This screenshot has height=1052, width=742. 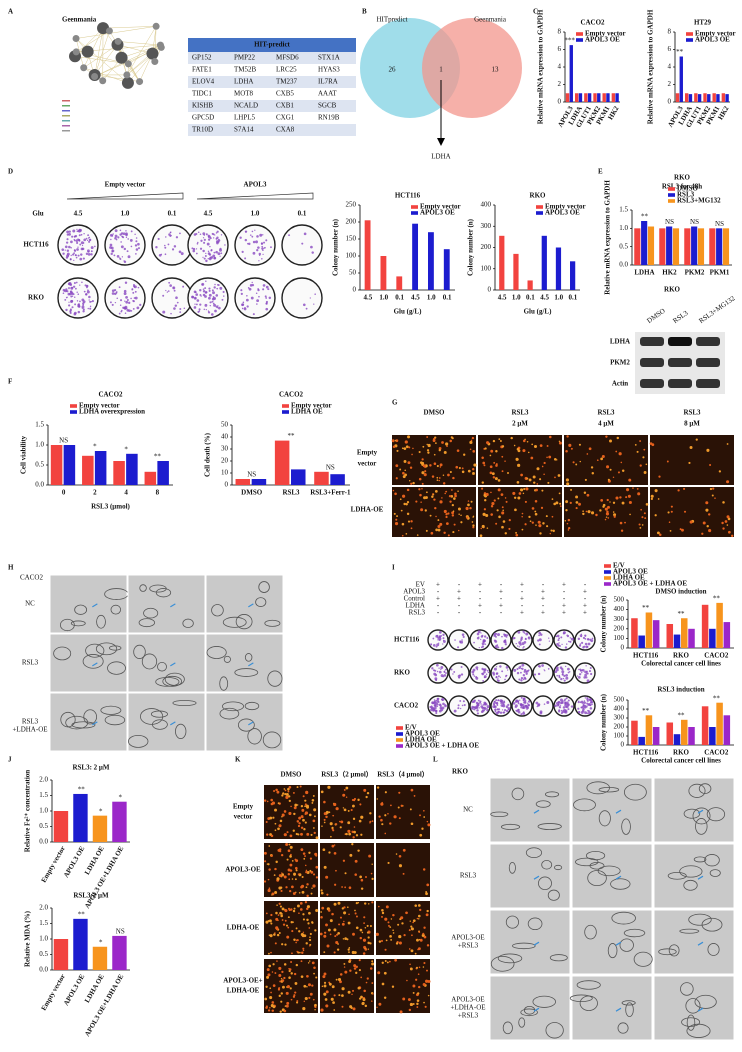 What do you see at coordinates (408, 312) in the screenshot?
I see `x-axis-label: Glu (g/L)` at bounding box center [408, 312].